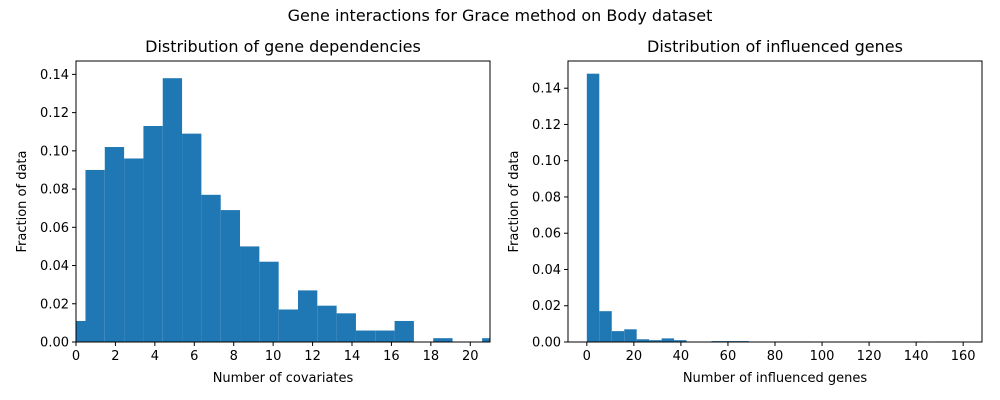 This screenshot has height=400, width=1000. Describe the element at coordinates (916, 356) in the screenshot. I see `x-tick-label: 140` at that location.